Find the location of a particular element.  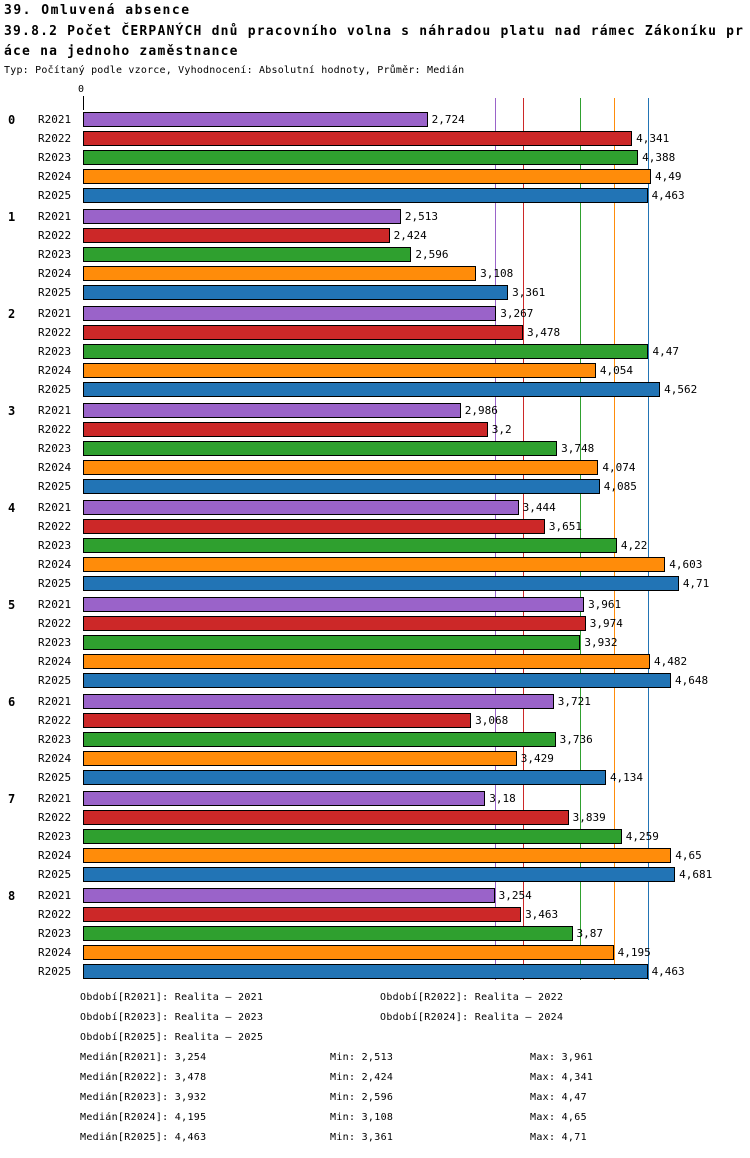

bar-row: 4 R2021 3,444 is located at coordinates (375, 507).